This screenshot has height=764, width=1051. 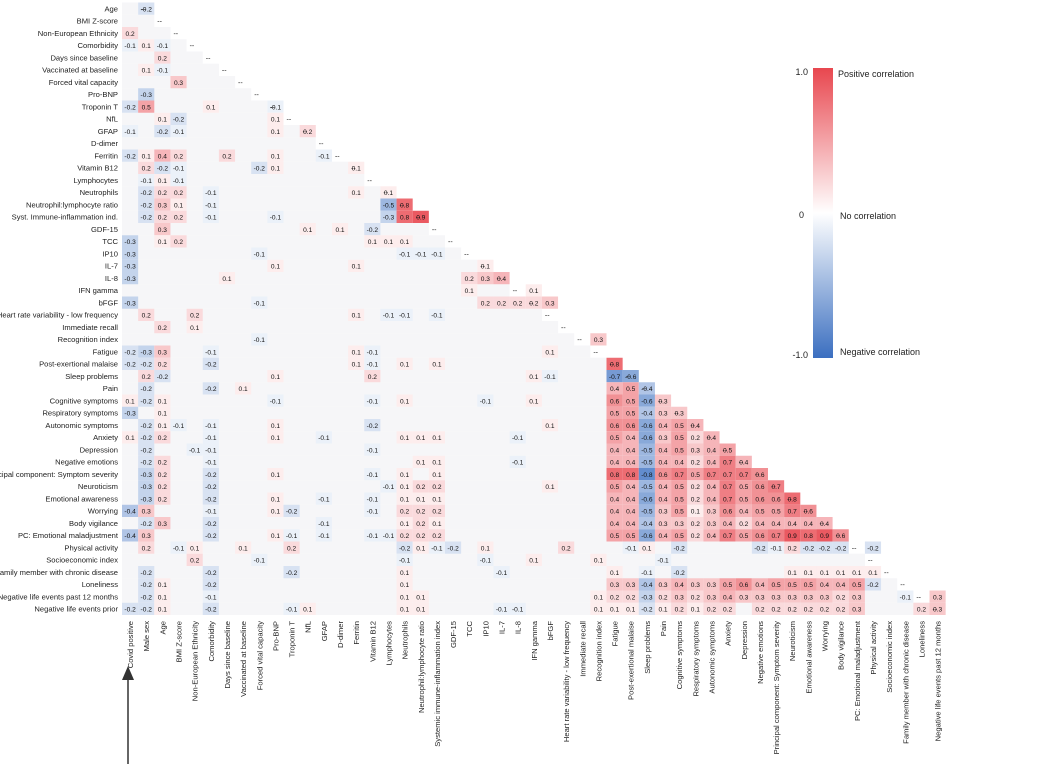 I want to click on row-label: Fatigue, so click(x=105, y=351).